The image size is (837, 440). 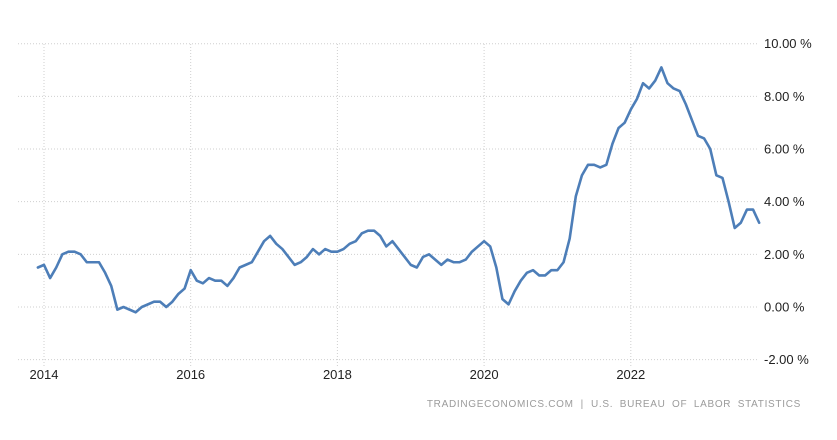 I want to click on y-tick-label: 6.00 %, so click(x=784, y=149).